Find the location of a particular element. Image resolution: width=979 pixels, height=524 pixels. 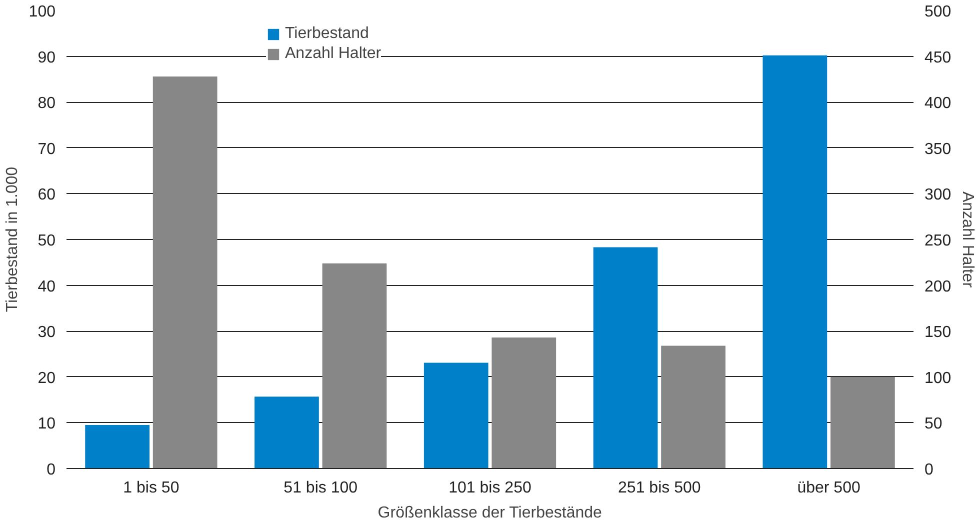

y-axis-title: Tierbestand in 1.000 is located at coordinates (12, 239).